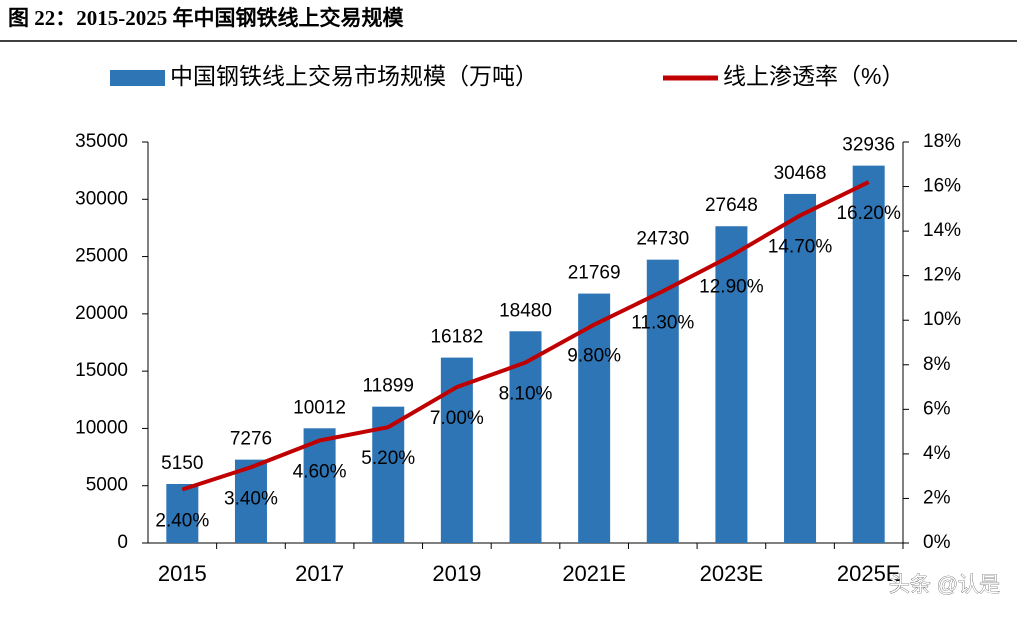  I want to click on y-tick-label: 20000, so click(101, 313).